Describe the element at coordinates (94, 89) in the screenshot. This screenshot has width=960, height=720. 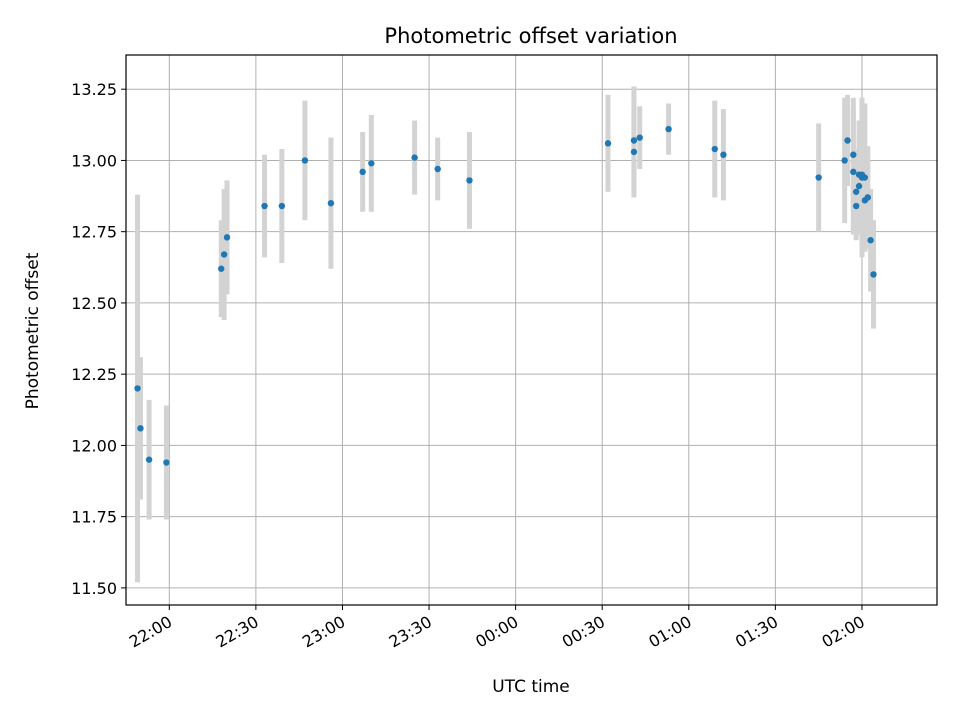
I see `y-tick-label: 13.25` at that location.